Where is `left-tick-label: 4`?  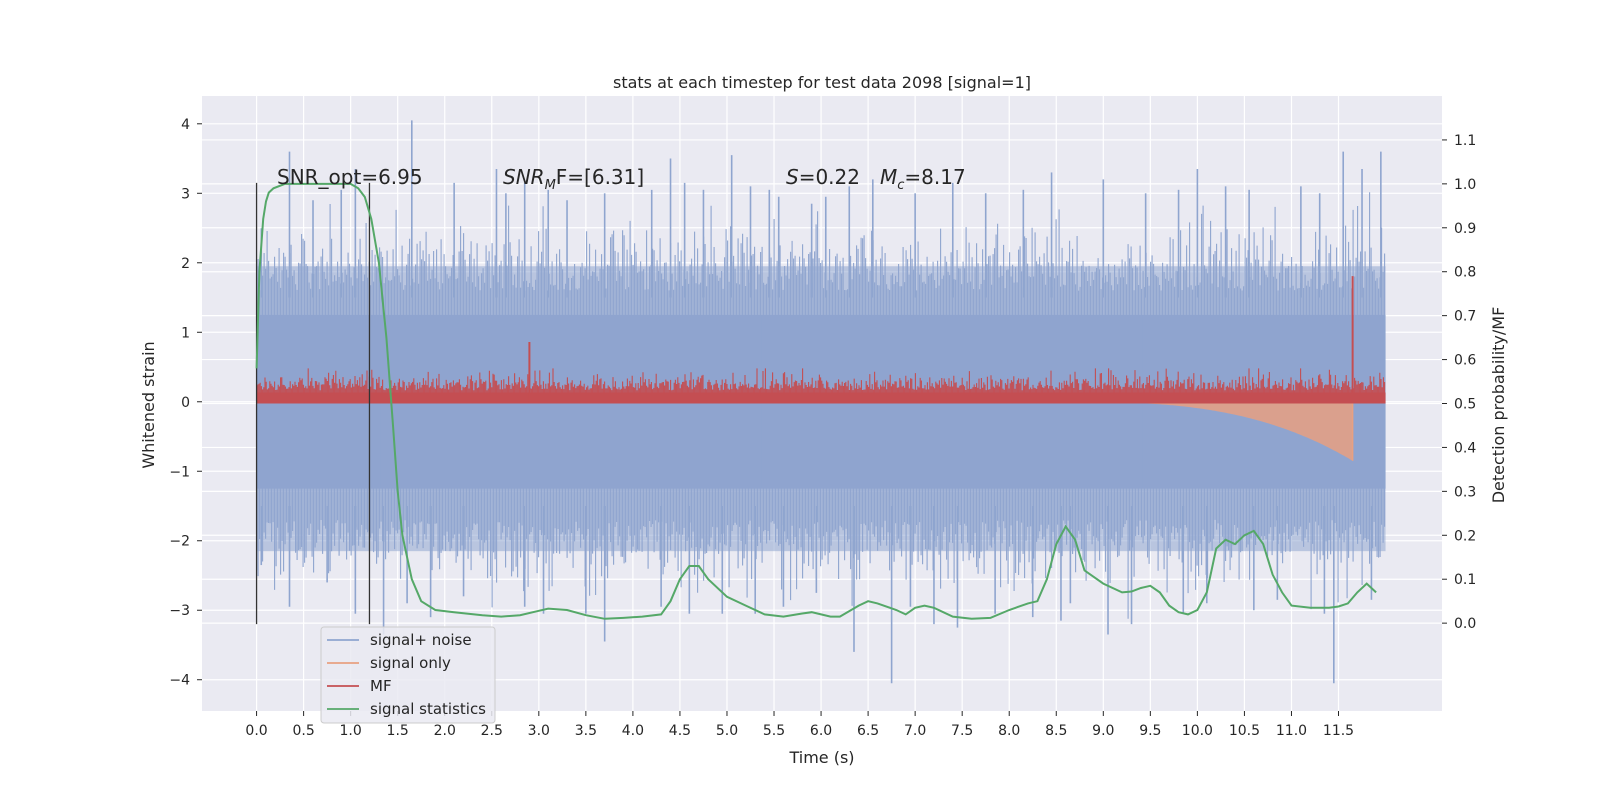
left-tick-label: 4 is located at coordinates (185, 125).